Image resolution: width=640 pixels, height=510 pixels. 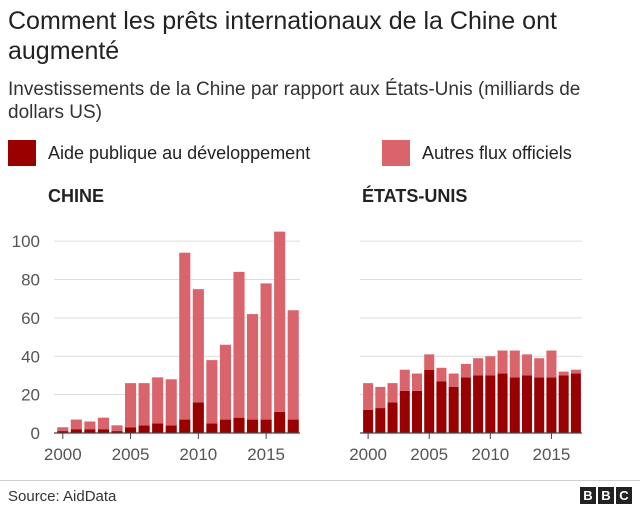 What do you see at coordinates (62, 496) in the screenshot?
I see `source-note: Source: AidData` at bounding box center [62, 496].